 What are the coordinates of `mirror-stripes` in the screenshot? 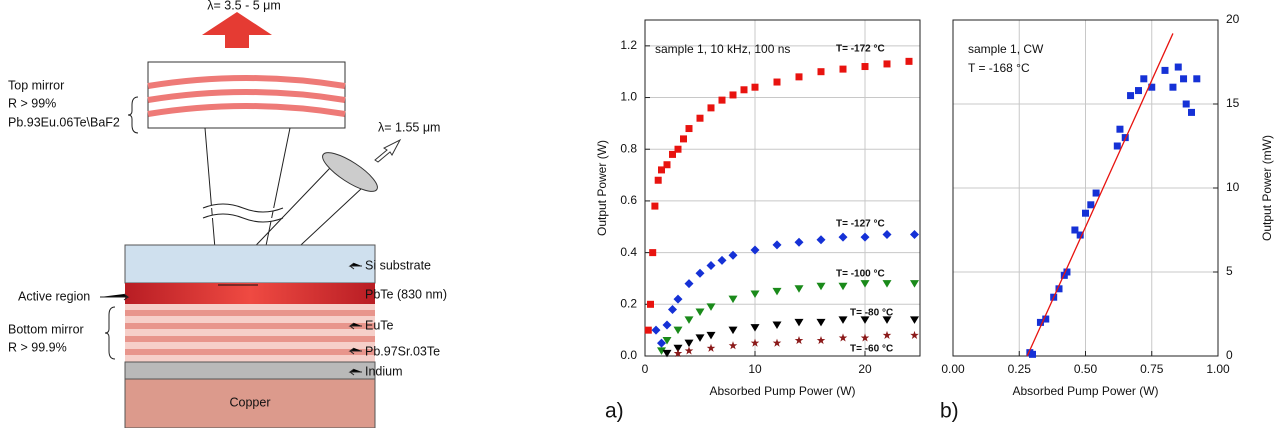 It's located at (246, 96).